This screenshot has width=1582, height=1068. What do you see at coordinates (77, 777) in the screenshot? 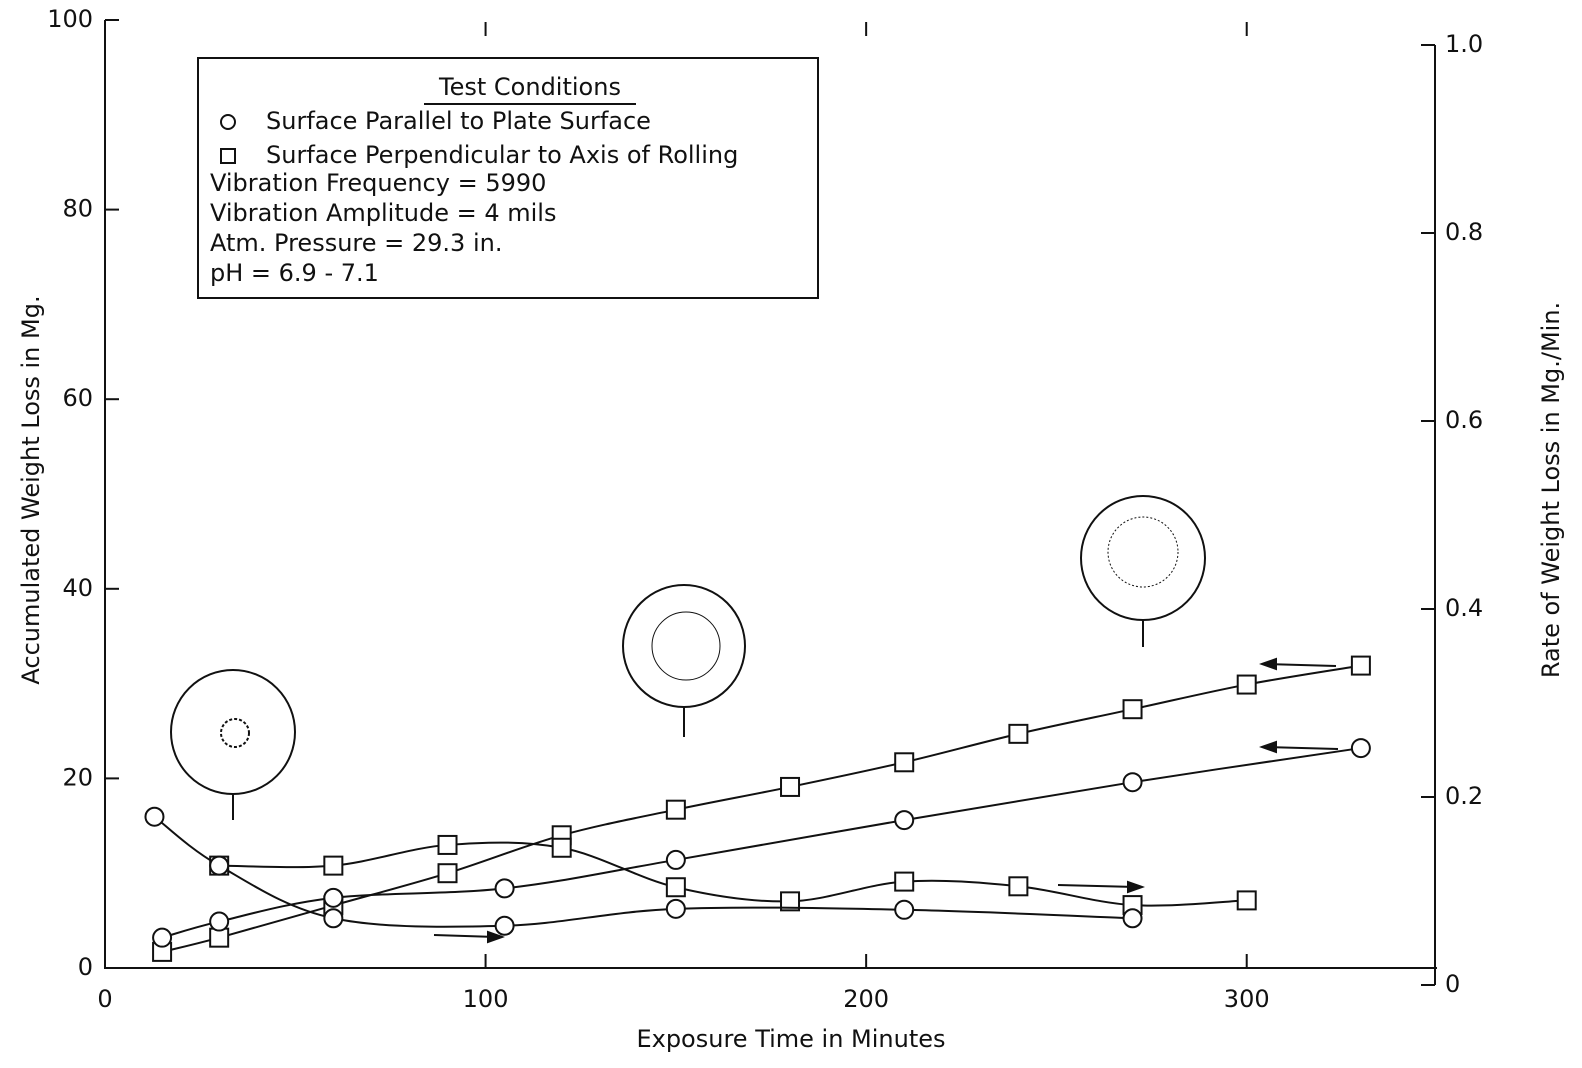
I see `y-tick-label: 20` at bounding box center [77, 777].